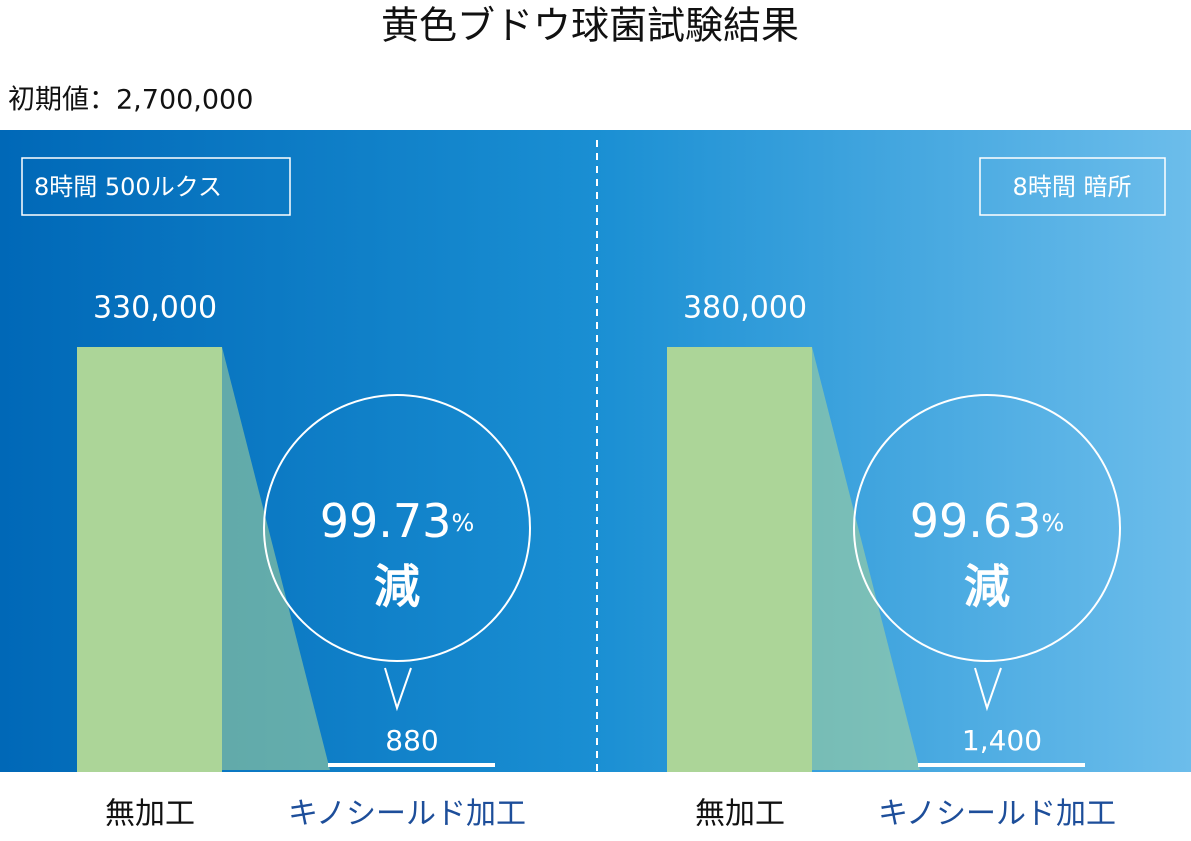 Image resolution: width=1191 pixels, height=841 pixels. What do you see at coordinates (976, 521) in the screenshot?
I see `reduction-number: 99.63` at bounding box center [976, 521].